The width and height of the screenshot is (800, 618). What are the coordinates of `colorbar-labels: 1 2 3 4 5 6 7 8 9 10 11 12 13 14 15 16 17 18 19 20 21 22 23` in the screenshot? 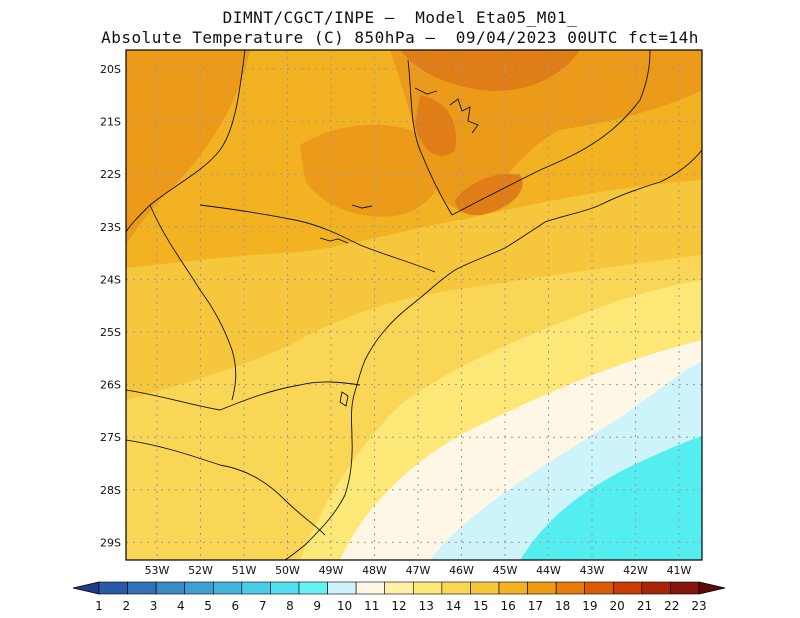 It's located at (400, 606).